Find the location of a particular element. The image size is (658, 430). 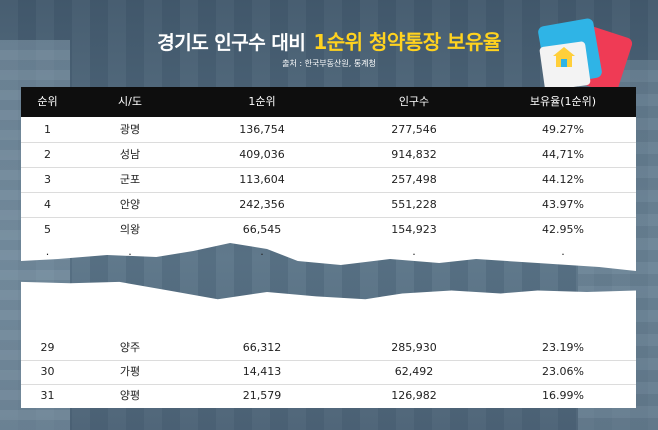

cell-rank: 30 is located at coordinates (47, 371).